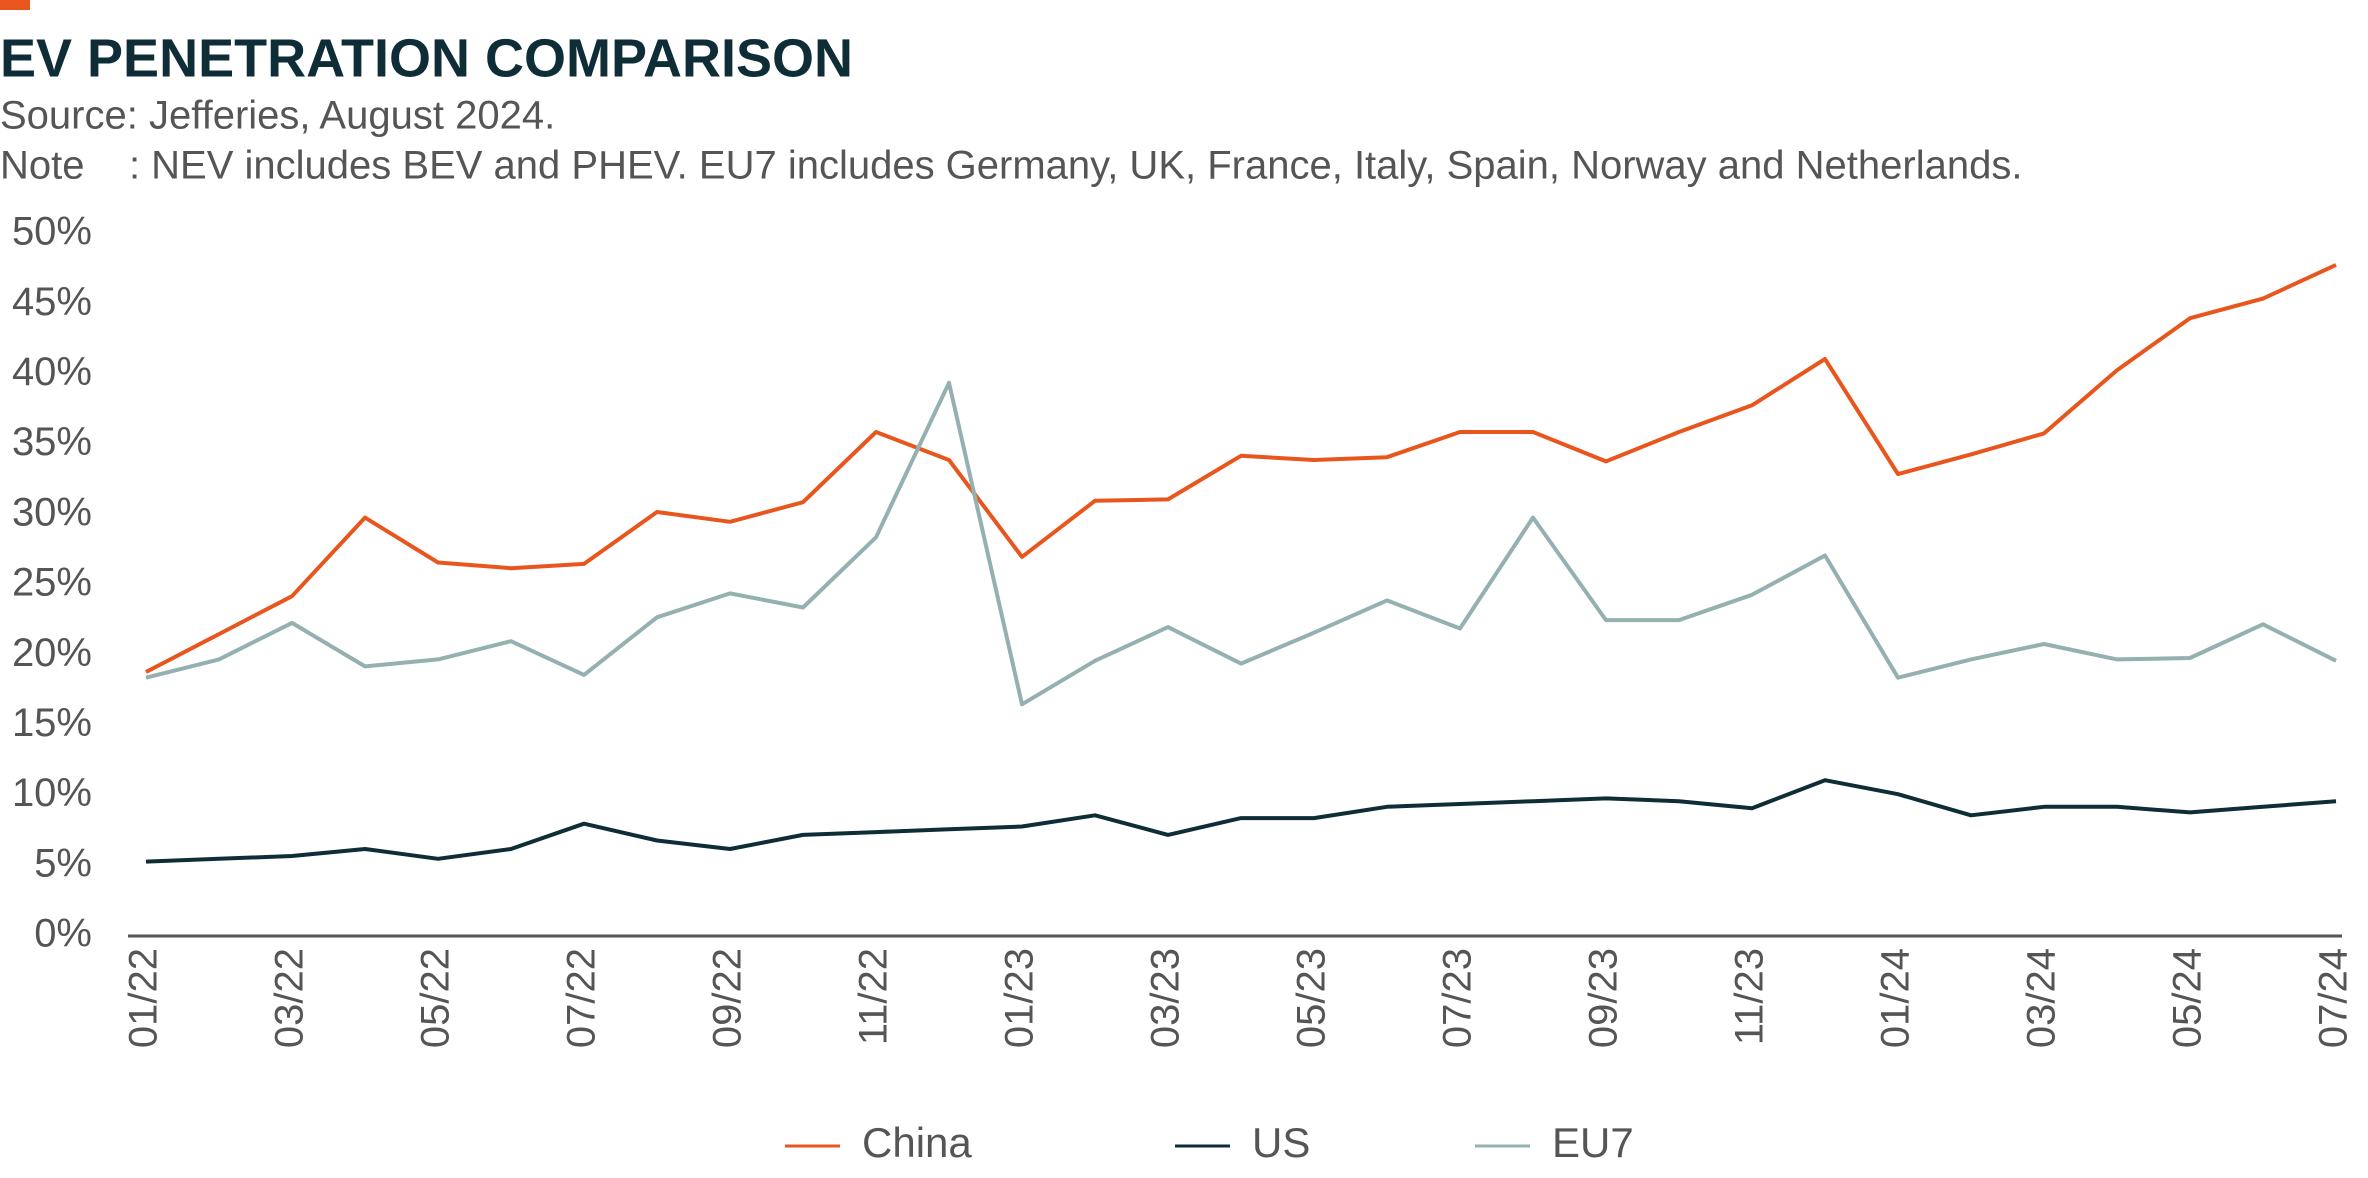 This screenshot has height=1178, width=2368. What do you see at coordinates (1604, 998) in the screenshot?
I see `x-tick-label: 09/23` at bounding box center [1604, 998].